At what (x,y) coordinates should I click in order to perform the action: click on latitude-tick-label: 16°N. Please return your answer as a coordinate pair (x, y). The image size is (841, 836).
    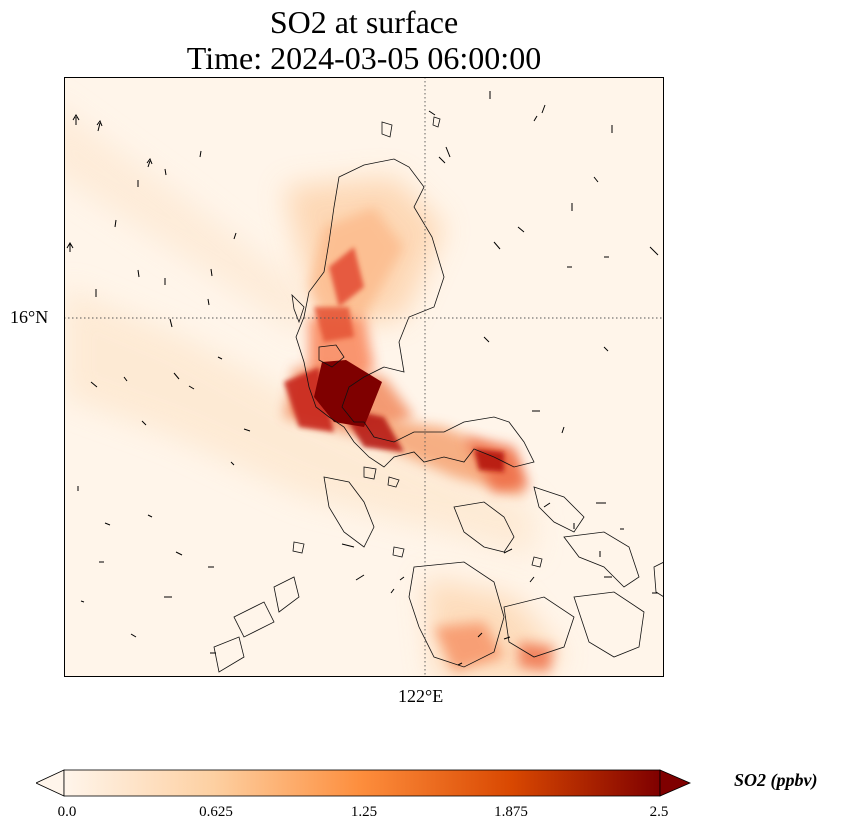
    Looking at the image, I should click on (29, 317).